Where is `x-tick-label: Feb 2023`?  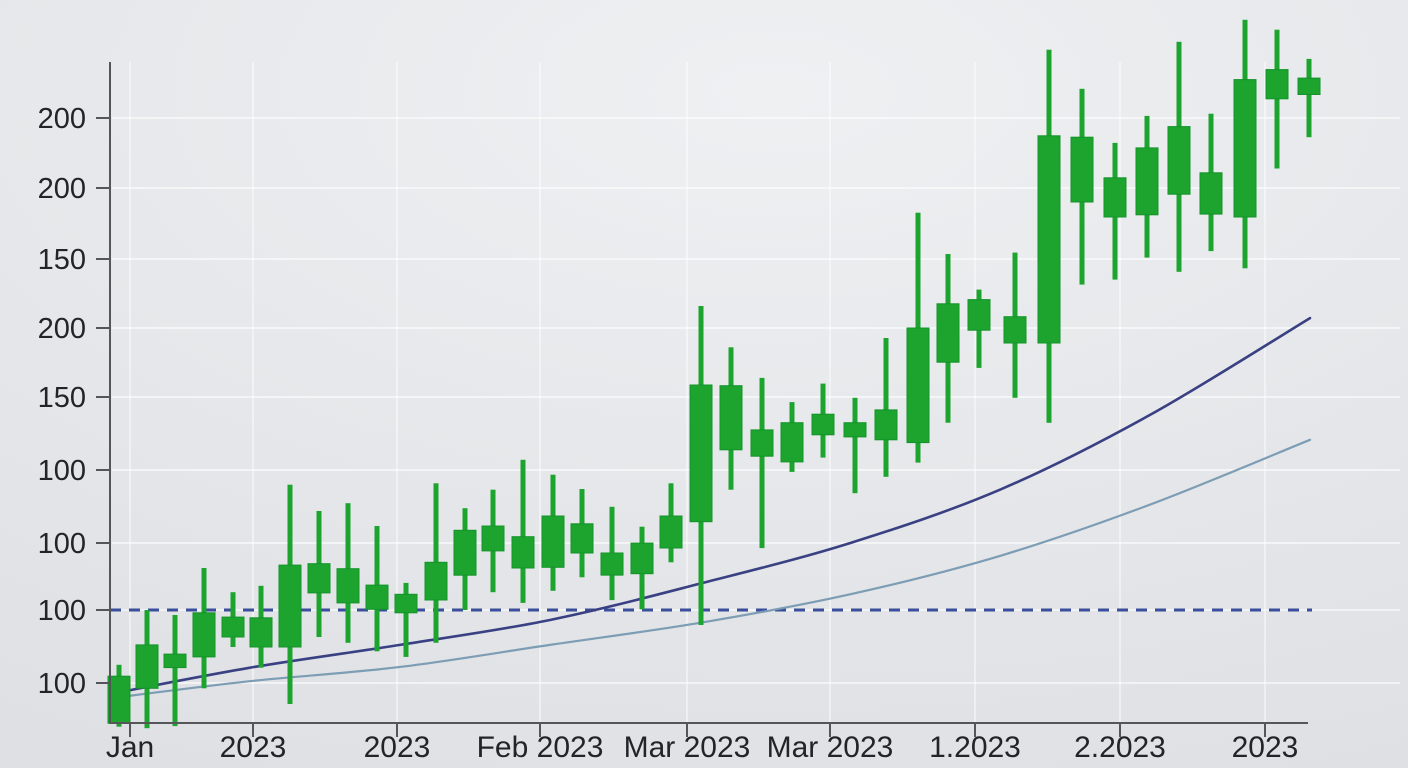
x-tick-label: Feb 2023 is located at coordinates (540, 747).